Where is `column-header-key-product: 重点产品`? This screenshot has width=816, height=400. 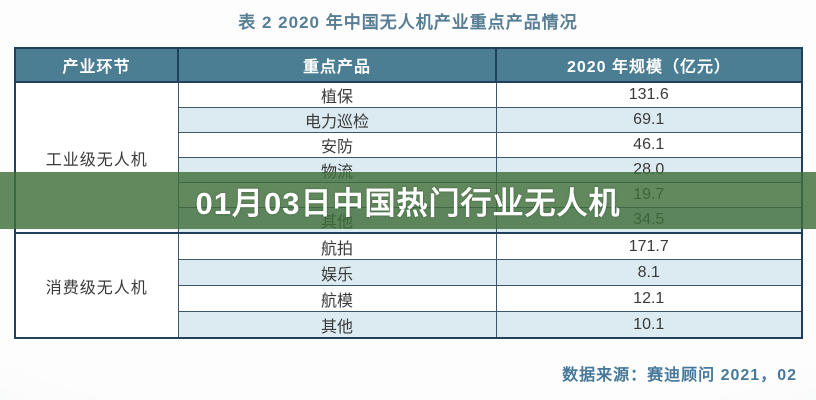
column-header-key-product: 重点产品 is located at coordinates (337, 65).